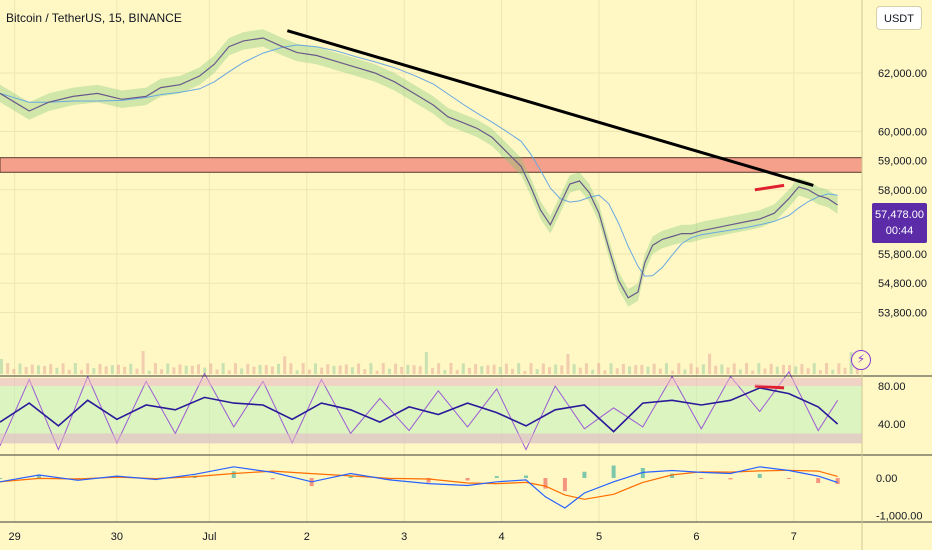 This screenshot has height=550, width=932. Describe the element at coordinates (14, 537) in the screenshot. I see `time-tick-label: 29` at that location.